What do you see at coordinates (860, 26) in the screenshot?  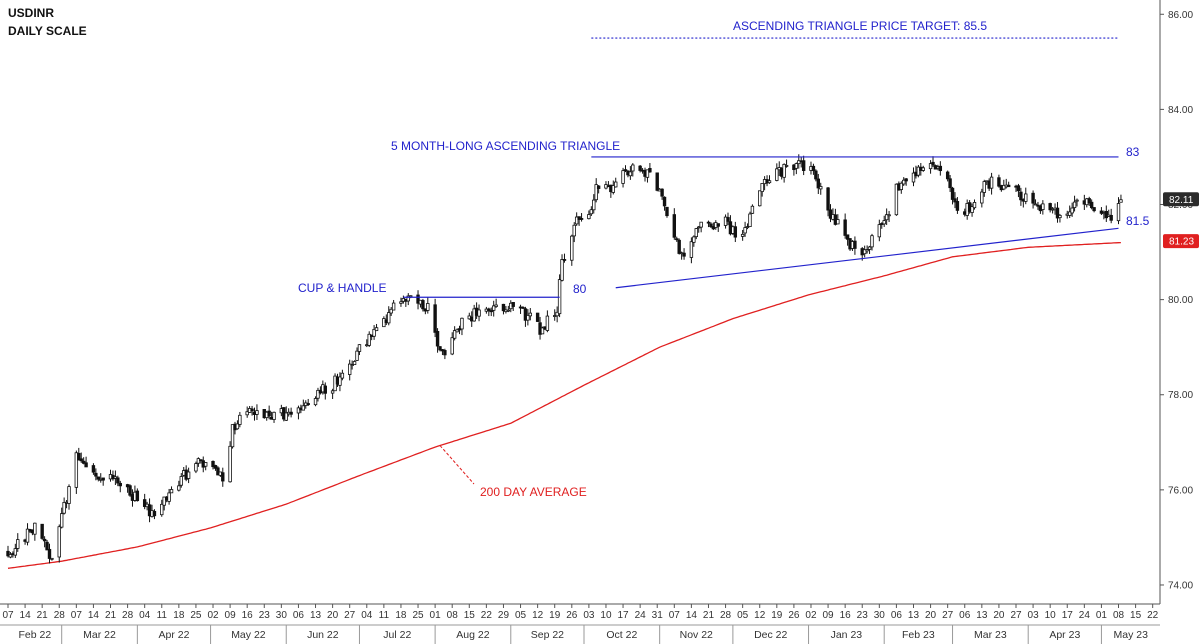 I see `target-label: ASCENDING TRIANGLE PRICE TARGET: 85.5` at bounding box center [860, 26].